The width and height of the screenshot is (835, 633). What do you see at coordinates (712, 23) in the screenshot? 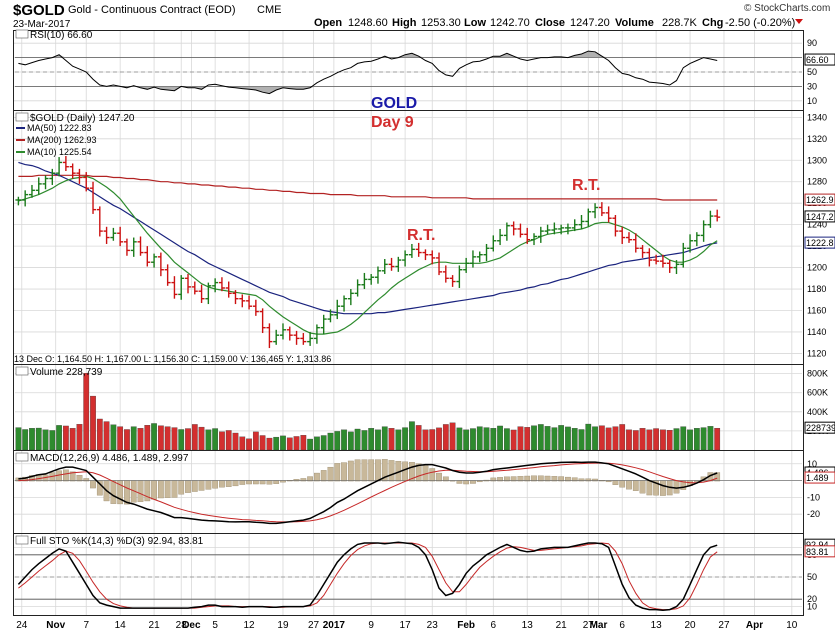
I see `chg-label: Chg` at bounding box center [712, 23].